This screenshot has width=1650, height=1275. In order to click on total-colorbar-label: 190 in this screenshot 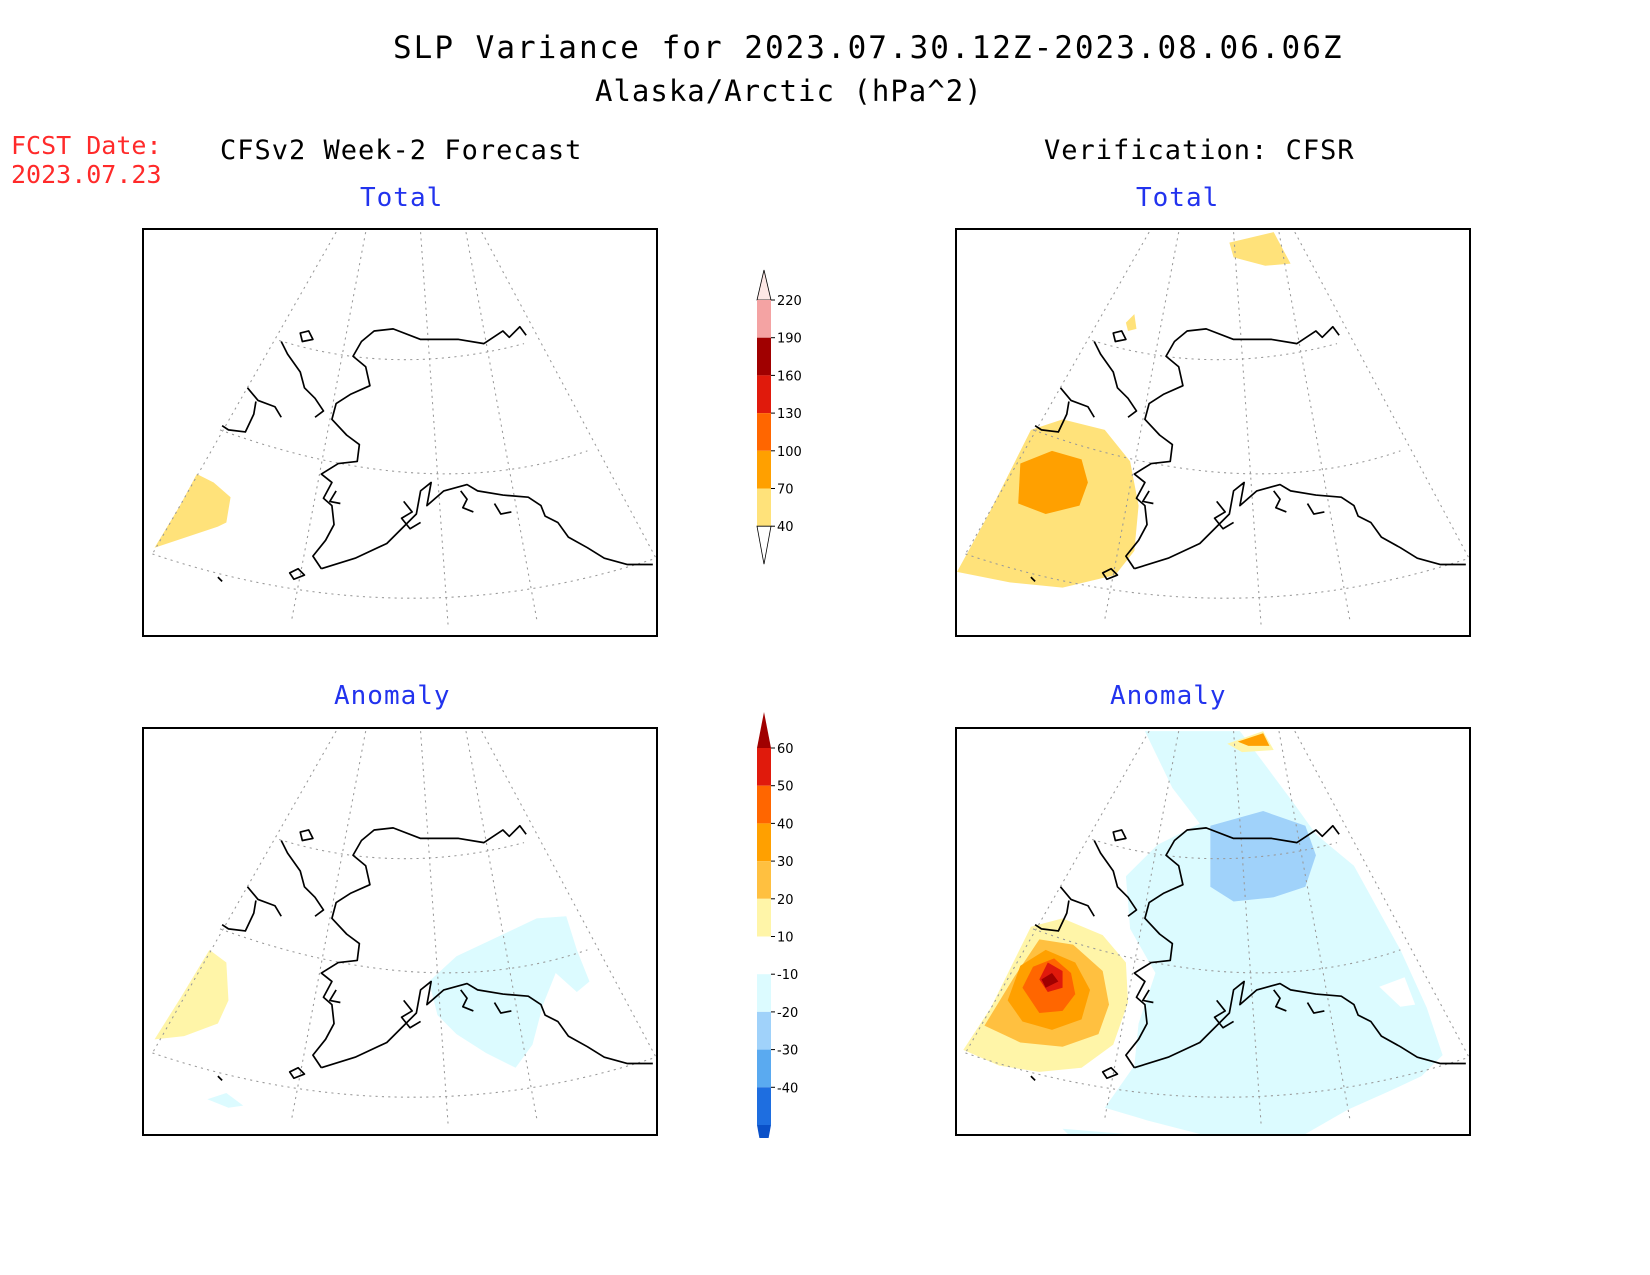, I will do `click(789, 339)`.